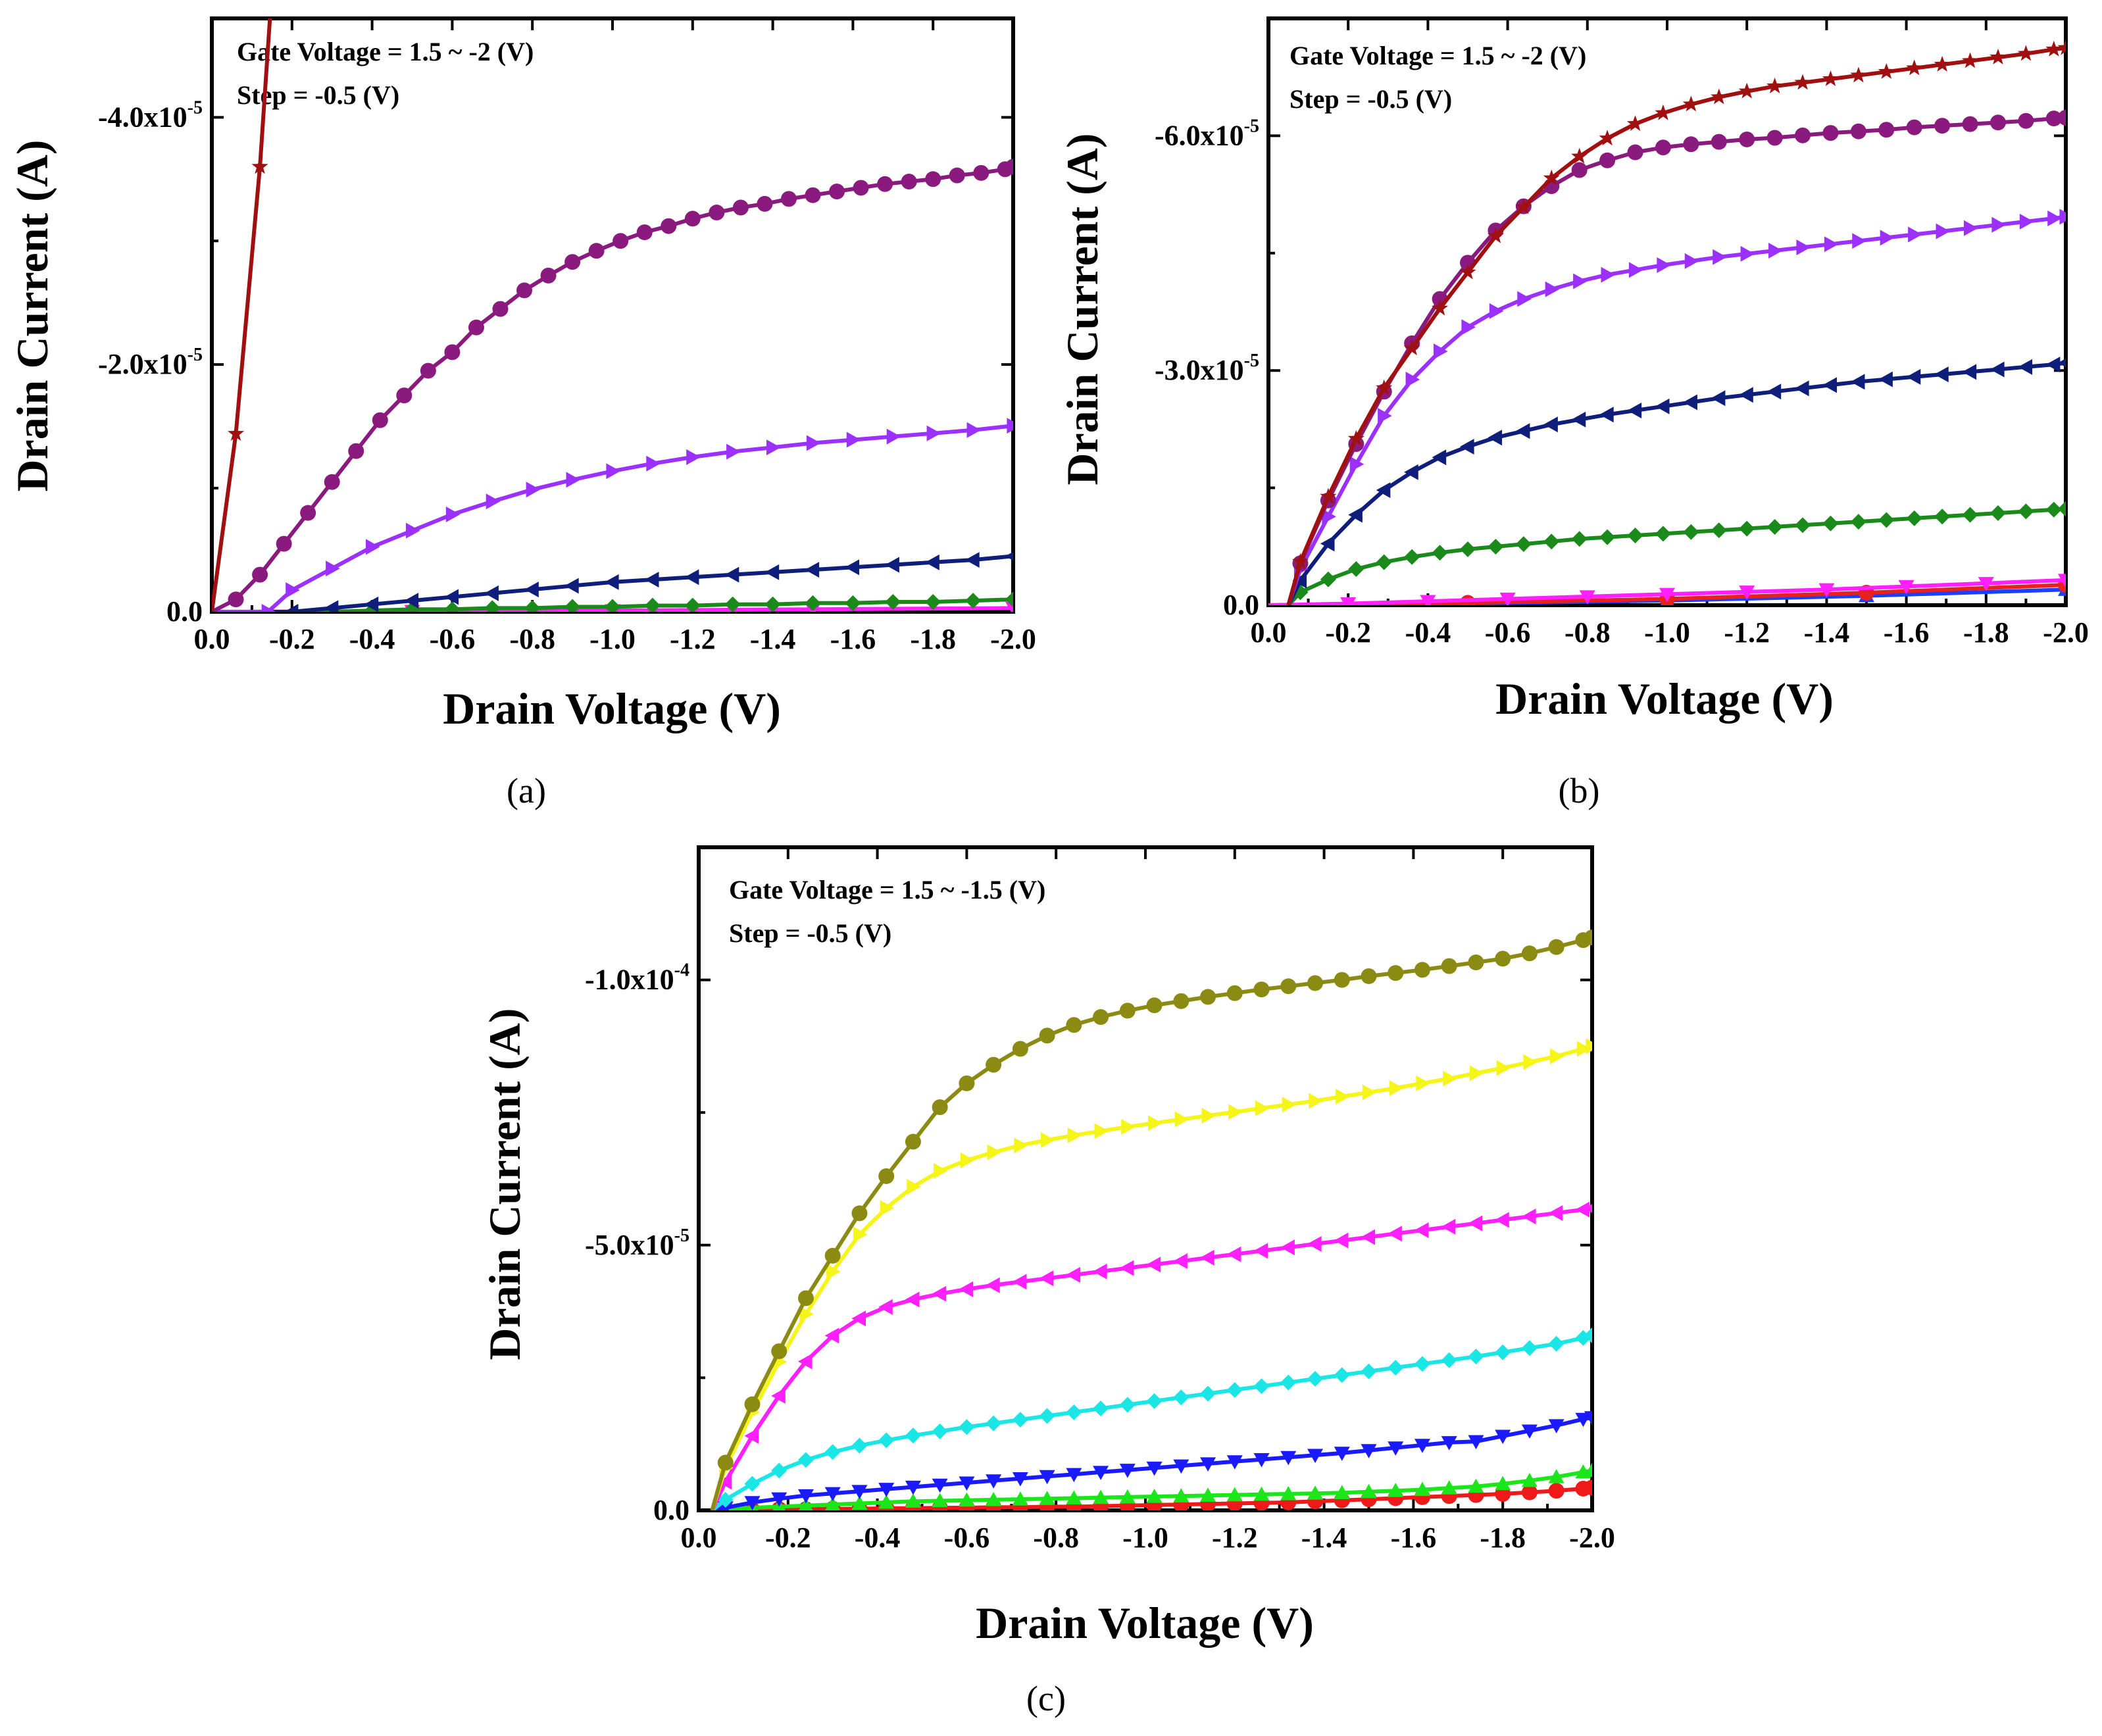 Image resolution: width=2102 pixels, height=1736 pixels. Describe the element at coordinates (933, 639) in the screenshot. I see `x-tick-label: -1.8` at that location.